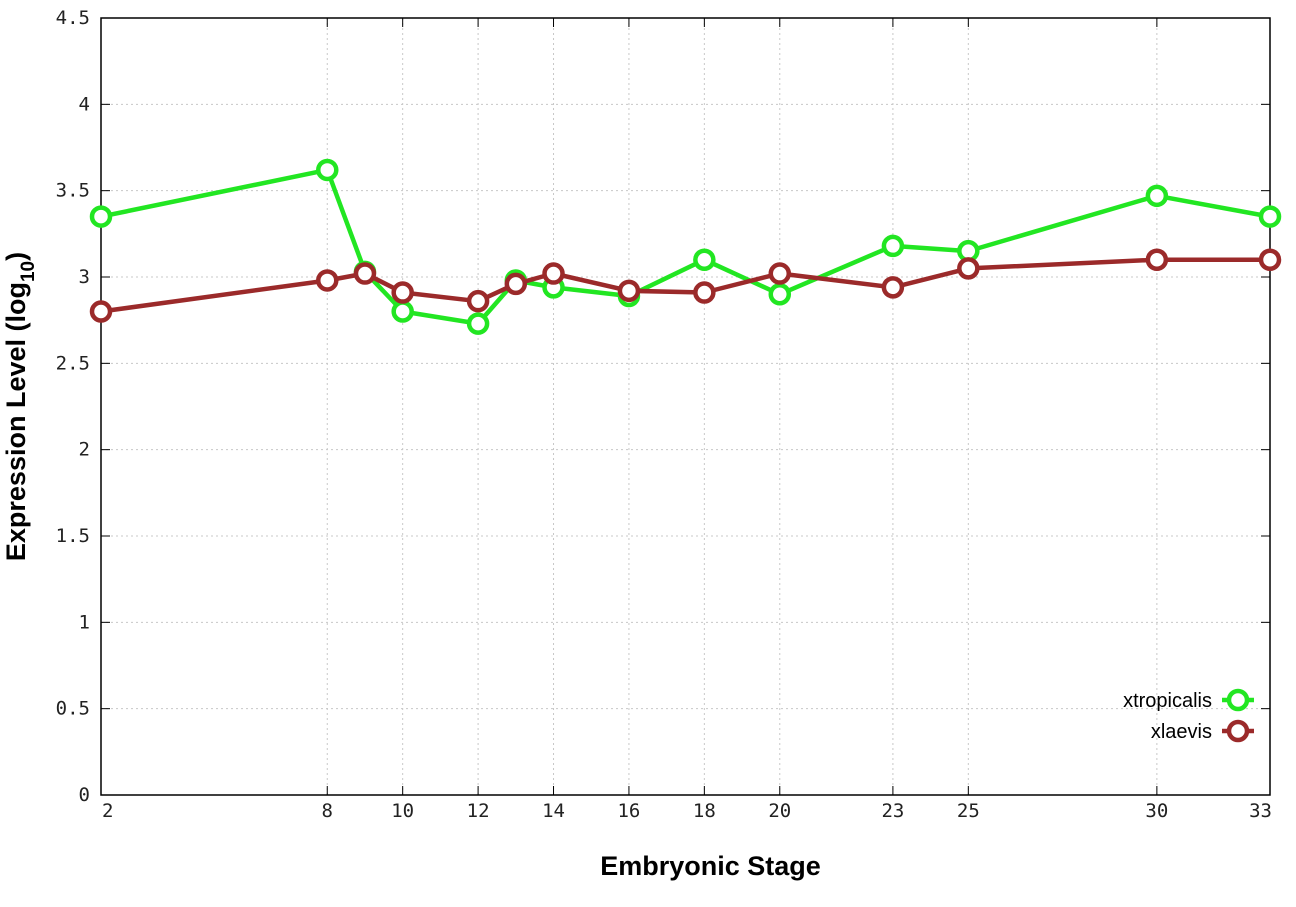 Image resolution: width=1296 pixels, height=907 pixels. Describe the element at coordinates (1181, 732) in the screenshot. I see `legend-label: xlaevis` at that location.